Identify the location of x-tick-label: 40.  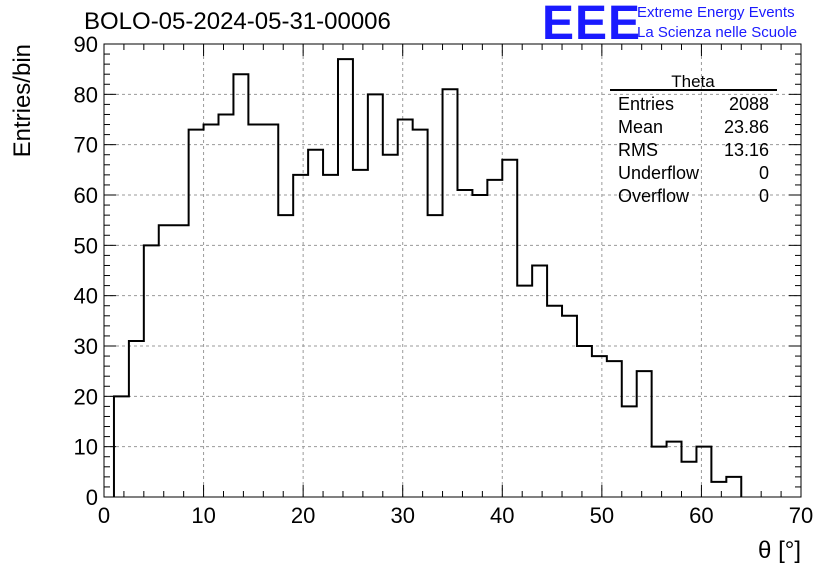
(502, 515).